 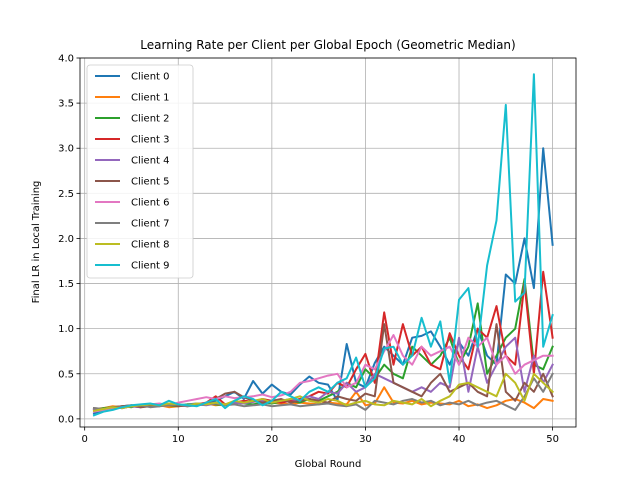 What do you see at coordinates (150, 203) in the screenshot?
I see `legend-label-client-6: Client 6` at bounding box center [150, 203].